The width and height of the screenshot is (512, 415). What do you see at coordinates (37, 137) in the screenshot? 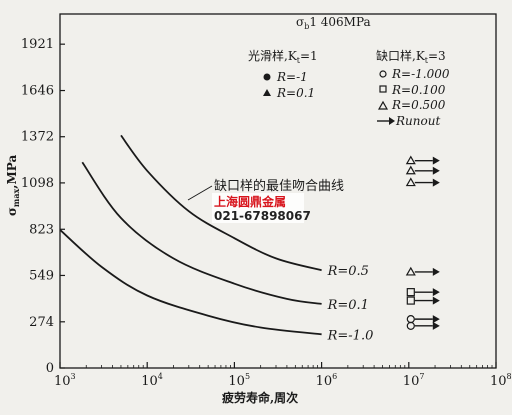
I see `y-tick-label-5: 1372` at bounding box center [37, 137].